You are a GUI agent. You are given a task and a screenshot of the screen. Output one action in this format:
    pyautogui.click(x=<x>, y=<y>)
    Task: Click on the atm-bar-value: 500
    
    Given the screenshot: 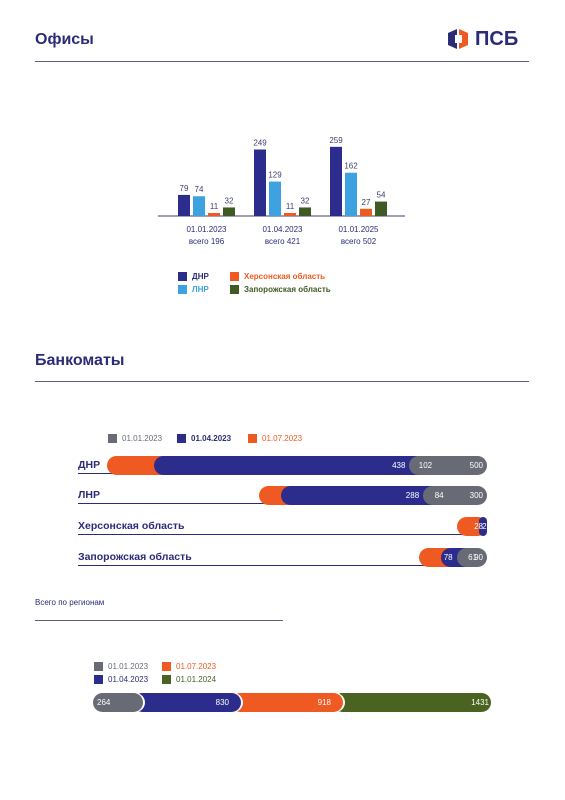 What is the action you would take?
    pyautogui.click(x=476, y=465)
    